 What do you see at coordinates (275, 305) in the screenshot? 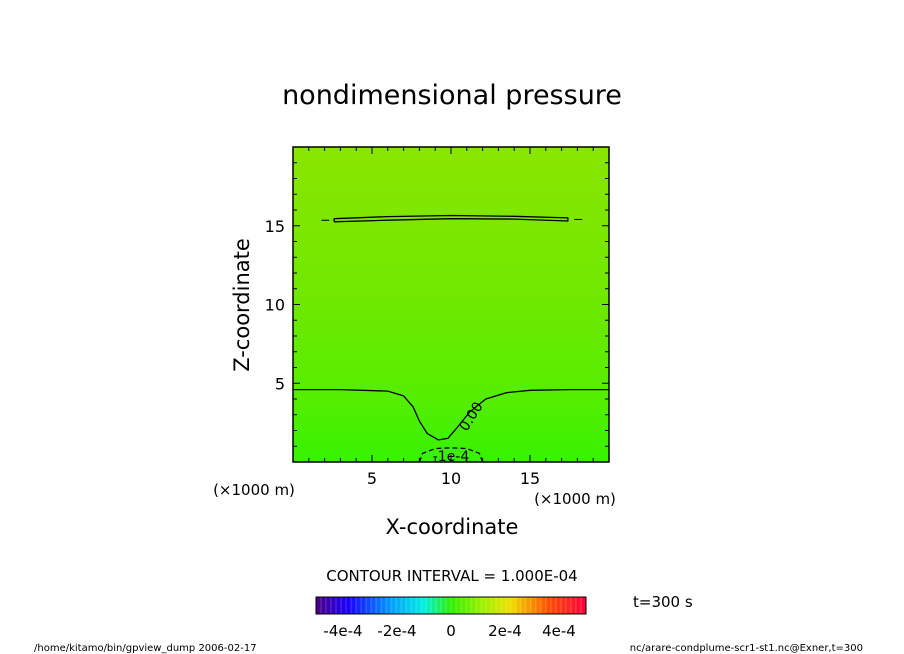
I see `y-tick-label: 10` at bounding box center [275, 305].